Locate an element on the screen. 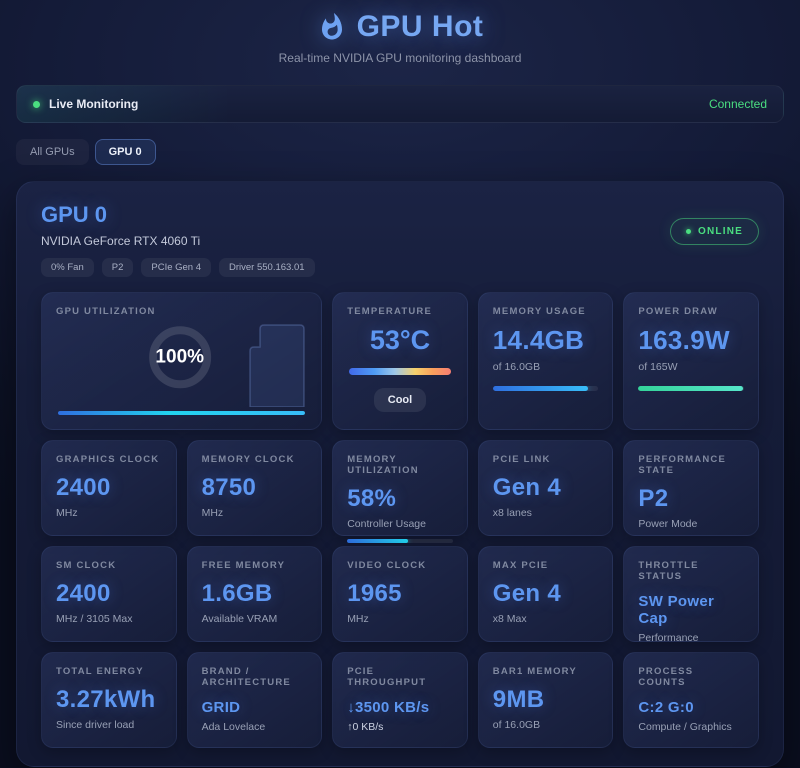 This screenshot has width=800, height=768. gpu-tabs: All GPUs GPU 0 is located at coordinates (400, 152).